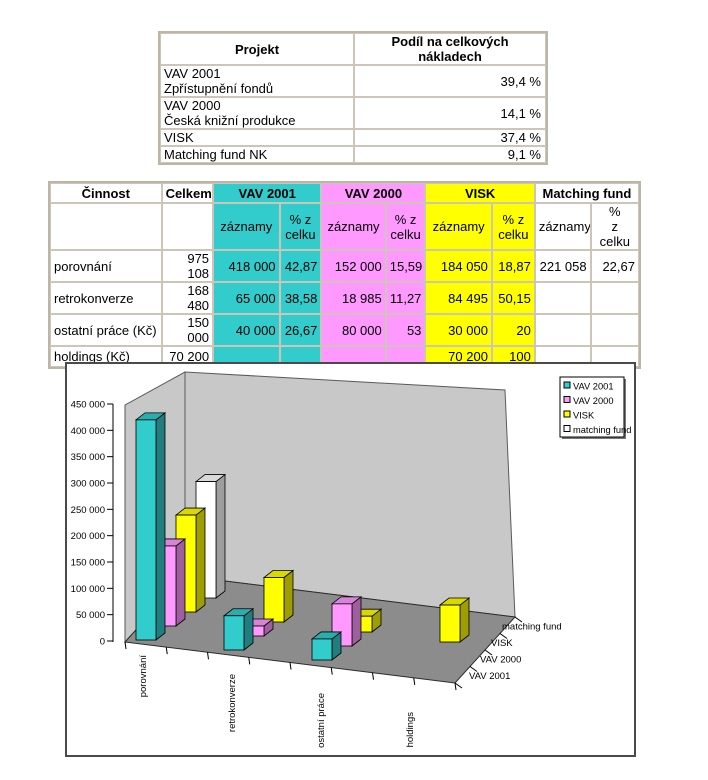 The height and width of the screenshot is (780, 708). Describe the element at coordinates (88, 510) in the screenshot. I see `value-tick-label: 250 000` at that location.